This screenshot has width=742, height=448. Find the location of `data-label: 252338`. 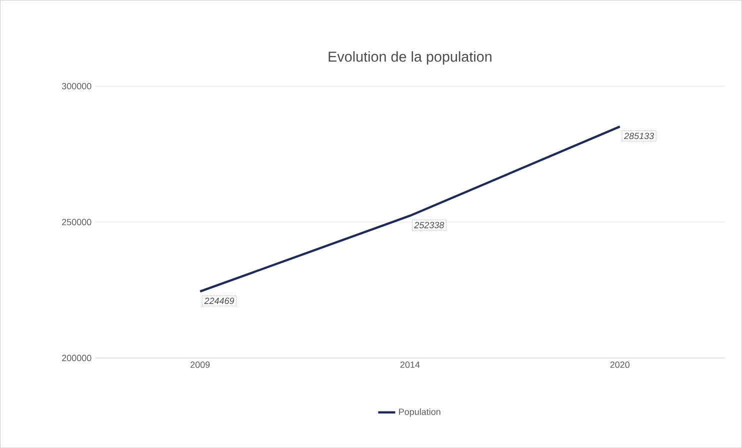

data-label: 252338 is located at coordinates (429, 225).